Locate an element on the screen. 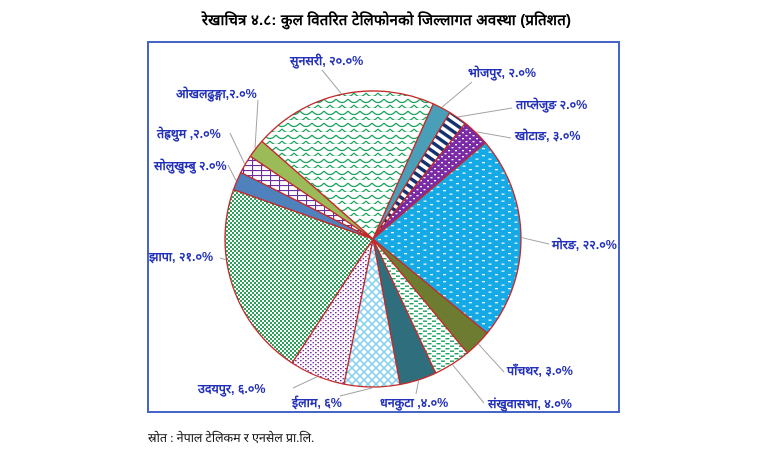 Image resolution: width=773 pixels, height=452 pixels. pie-label-terhathum: तेह्रथुम ,२.०% is located at coordinates (189, 134).